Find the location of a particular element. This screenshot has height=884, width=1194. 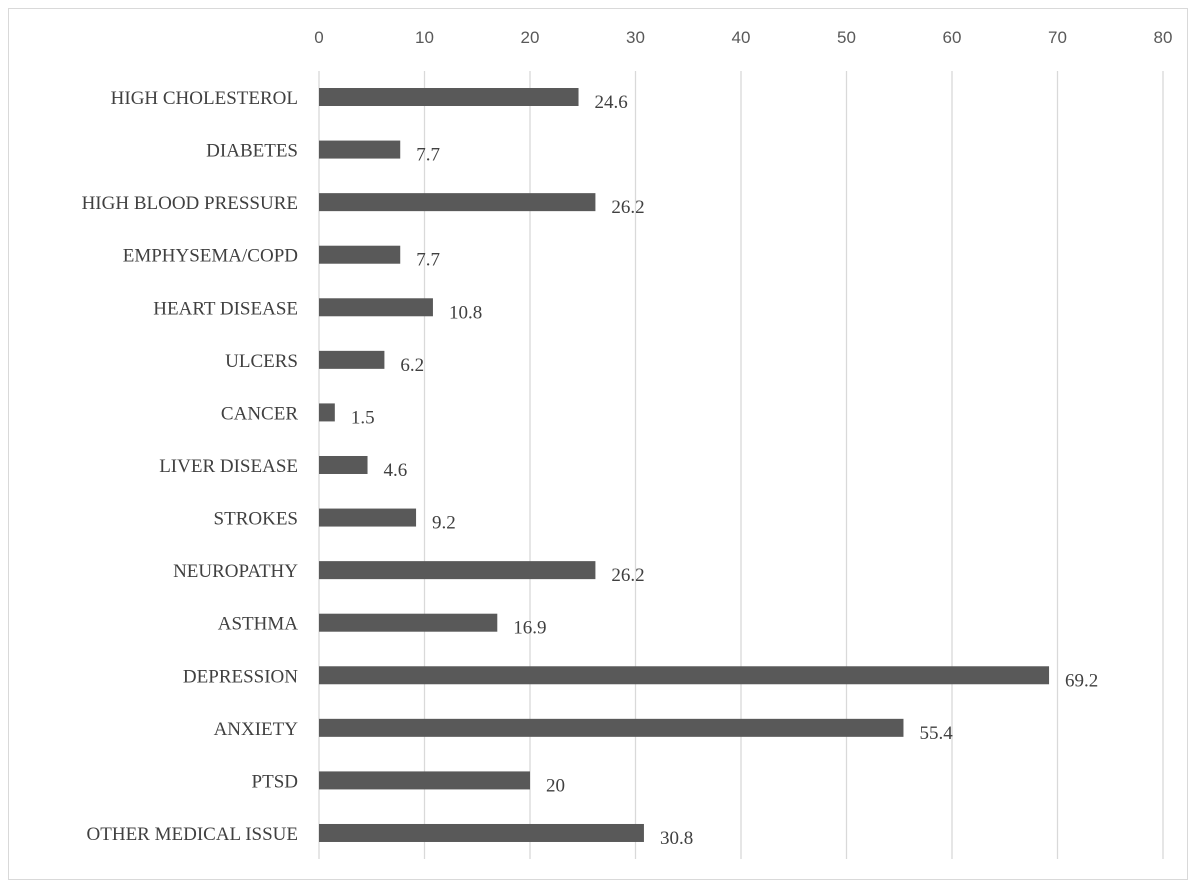

data-label: 24.6 is located at coordinates (611, 102).